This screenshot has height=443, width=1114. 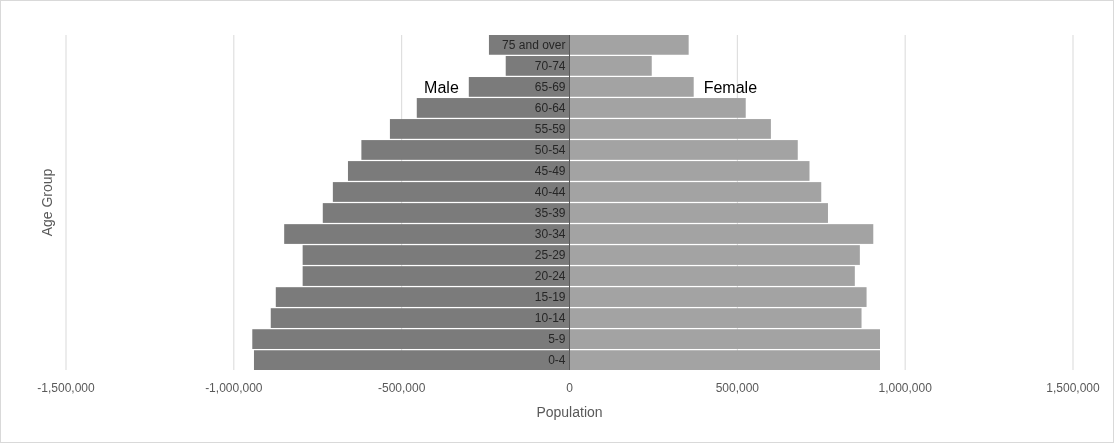 What do you see at coordinates (569, 412) in the screenshot?
I see `x-axis-title: Population` at bounding box center [569, 412].